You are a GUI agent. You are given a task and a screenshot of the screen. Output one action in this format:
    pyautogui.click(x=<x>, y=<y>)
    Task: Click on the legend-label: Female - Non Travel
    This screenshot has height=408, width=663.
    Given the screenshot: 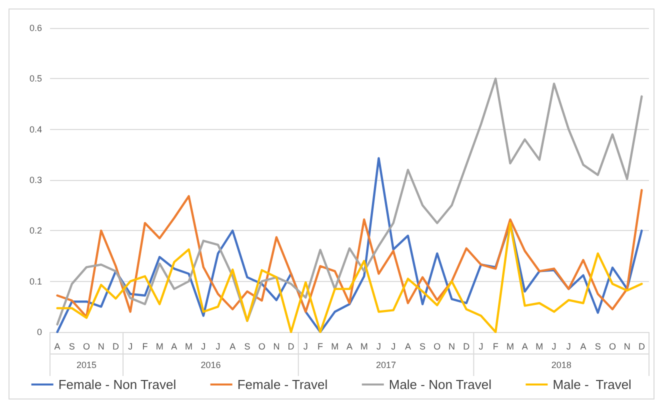 What is the action you would take?
    pyautogui.click(x=117, y=384)
    